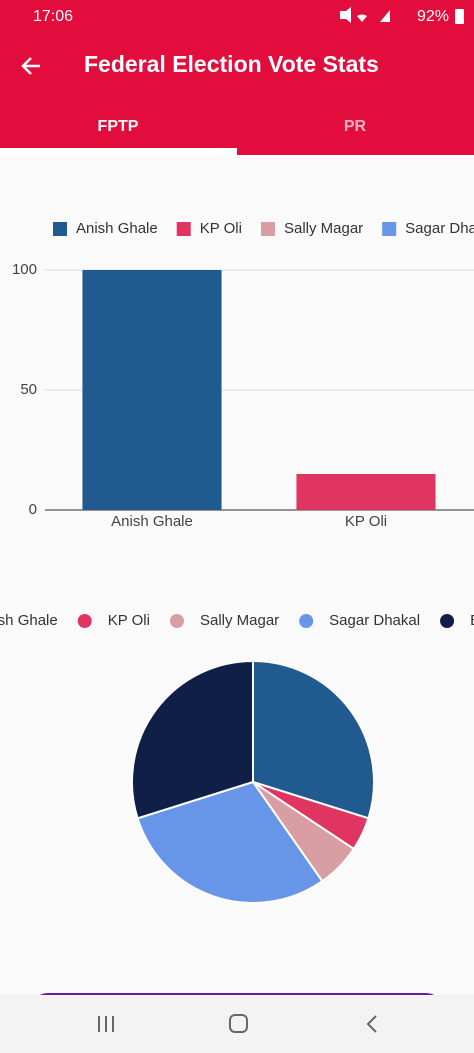  I want to click on status-battery: 92%, so click(433, 16).